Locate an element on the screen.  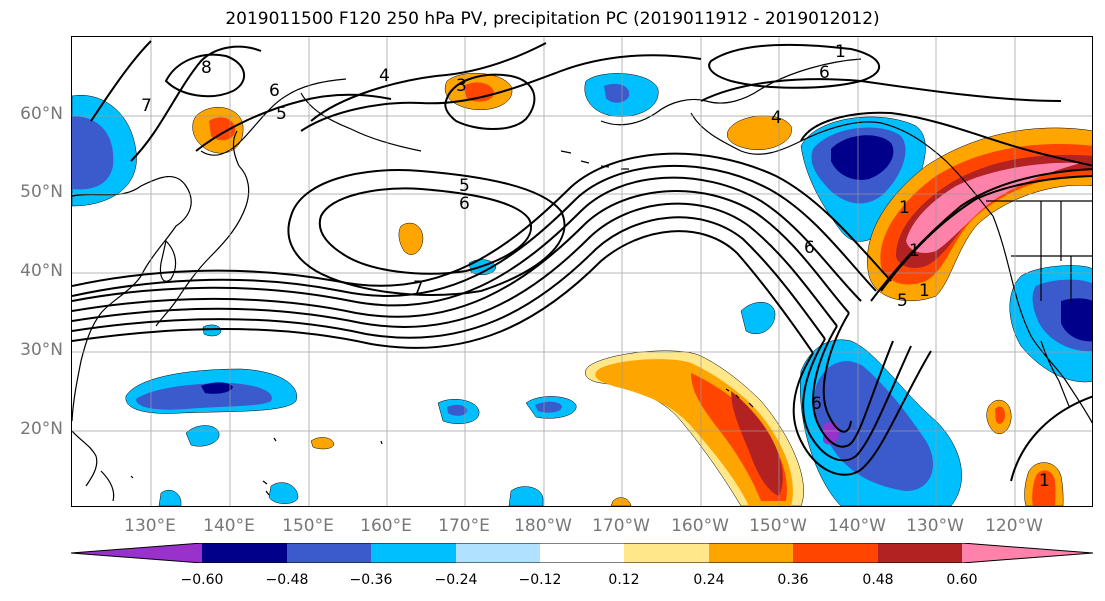
colorbar-tick: 0.60 is located at coordinates (962, 580).